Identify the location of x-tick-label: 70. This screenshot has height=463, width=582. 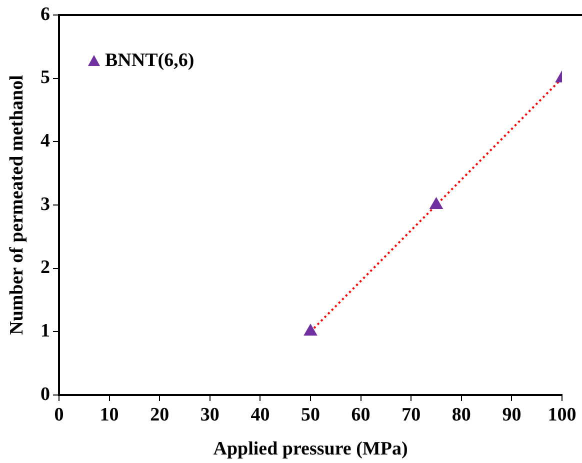
(411, 415).